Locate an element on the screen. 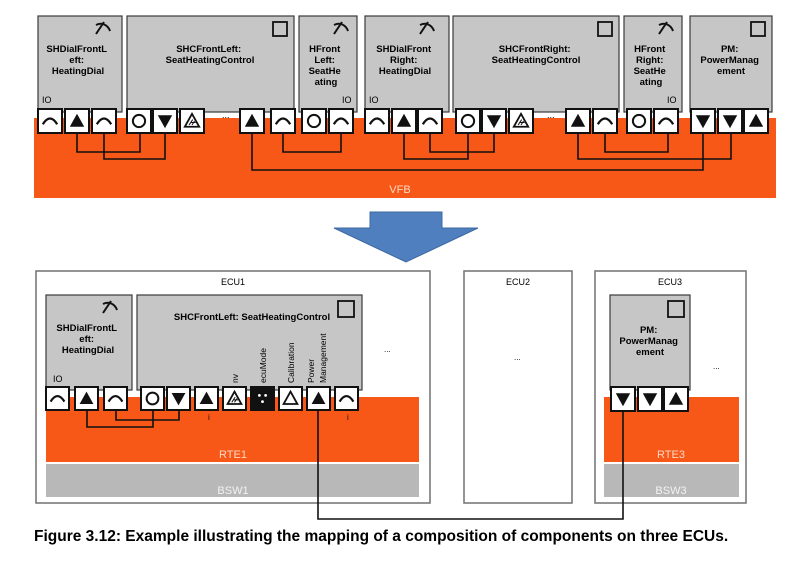 The height and width of the screenshot is (583, 809). svg-text: ECU3 is located at coordinates (670, 282).